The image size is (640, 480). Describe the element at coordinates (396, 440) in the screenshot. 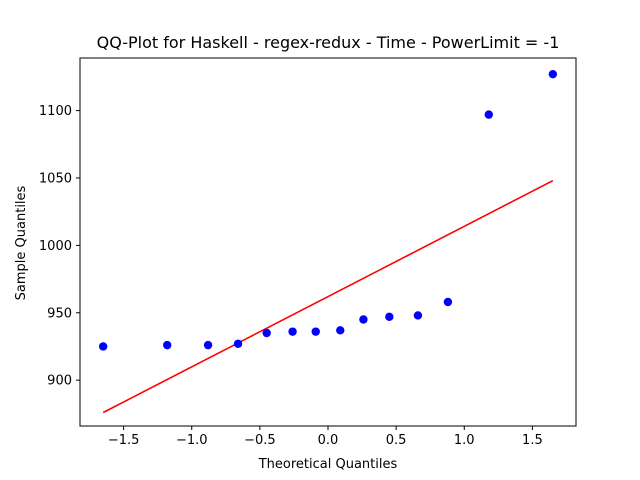

I see `x-tick-label: 0.5` at that location.